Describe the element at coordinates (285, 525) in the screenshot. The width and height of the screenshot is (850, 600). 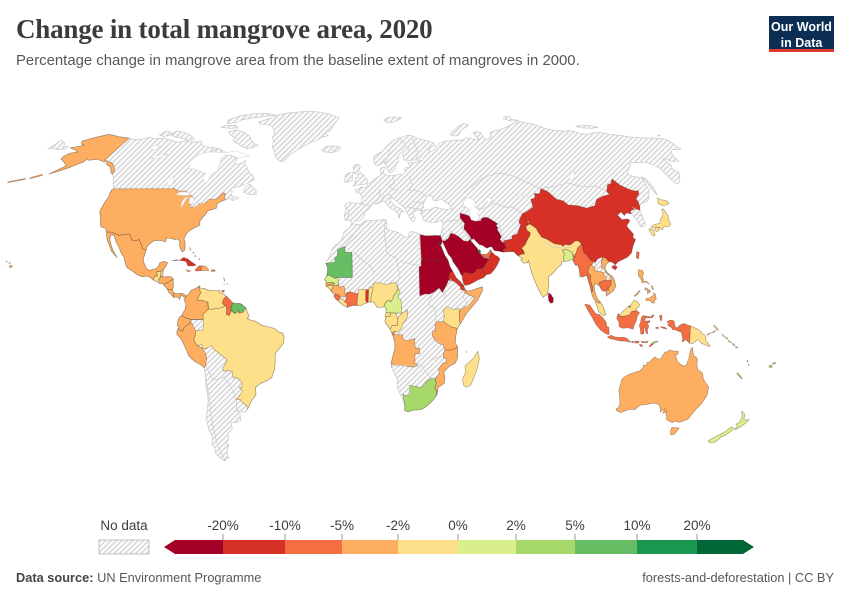
I see `svg-text: -10%` at that location.